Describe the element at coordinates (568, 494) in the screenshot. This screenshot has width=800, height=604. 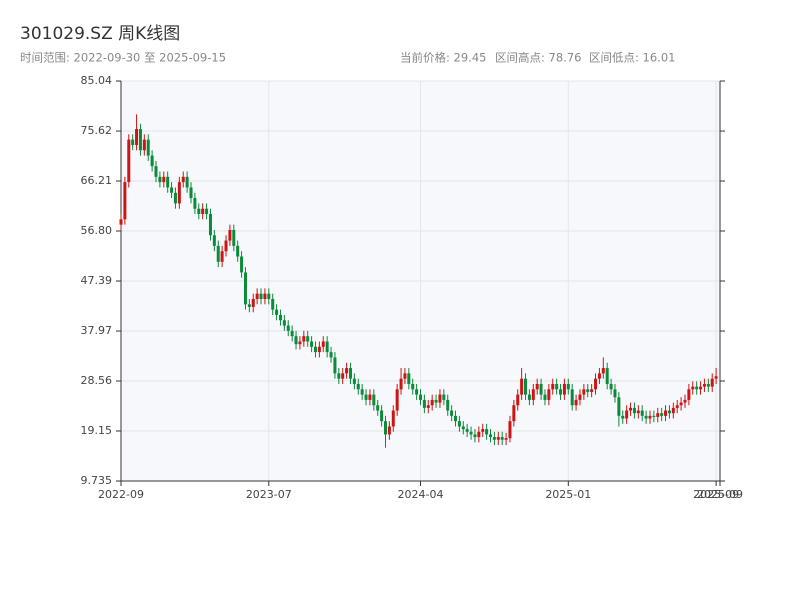
I see `x-tick-label: 2025-01` at that location.